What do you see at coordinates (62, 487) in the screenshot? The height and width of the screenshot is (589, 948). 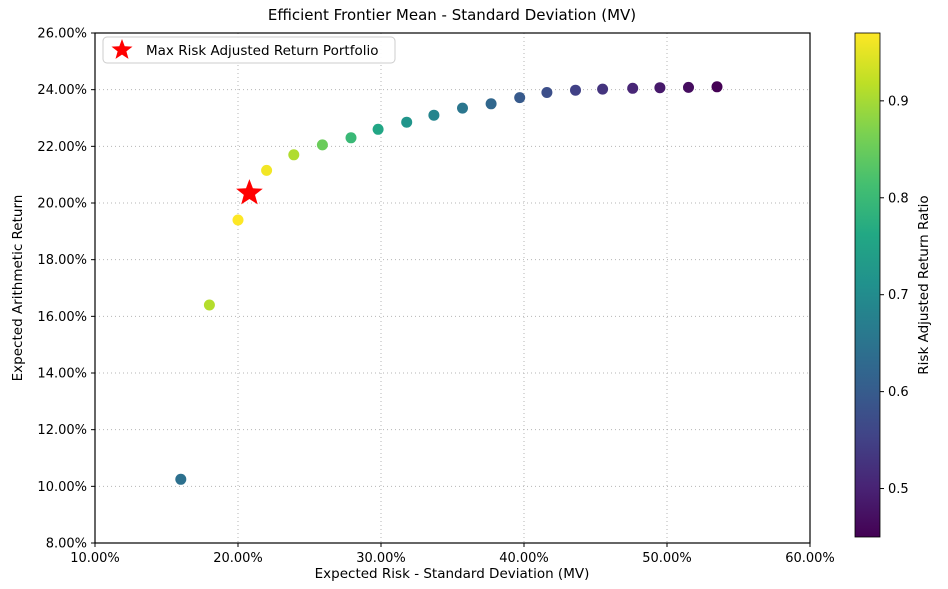 I see `y-tick-label: 10.00%` at bounding box center [62, 487].